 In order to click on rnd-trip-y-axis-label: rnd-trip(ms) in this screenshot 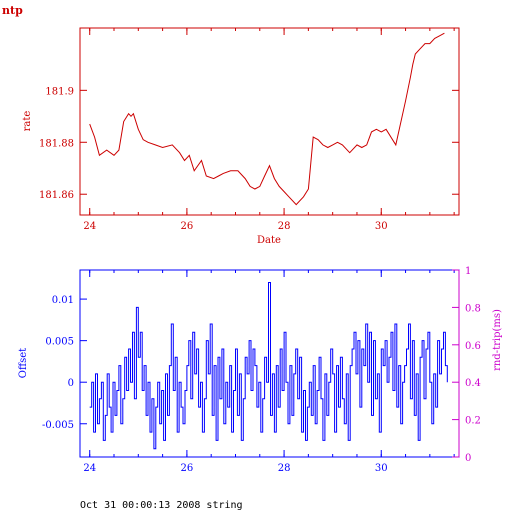, I will do `click(497, 340)`.